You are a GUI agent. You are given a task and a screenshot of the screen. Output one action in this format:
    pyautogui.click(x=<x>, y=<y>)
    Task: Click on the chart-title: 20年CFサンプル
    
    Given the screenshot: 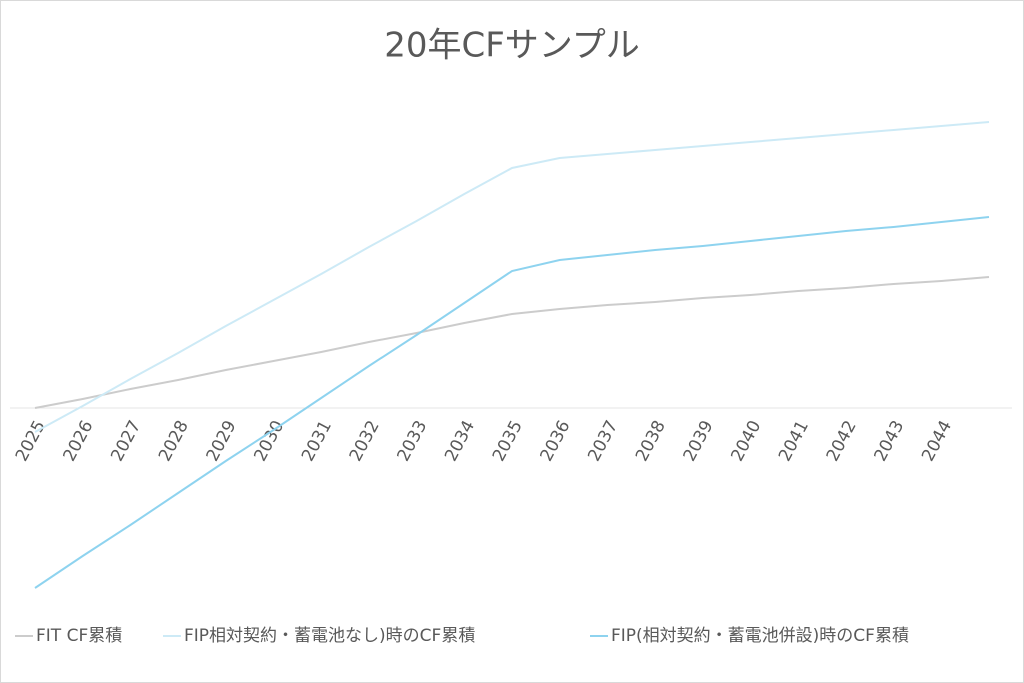 What is the action you would take?
    pyautogui.click(x=512, y=46)
    